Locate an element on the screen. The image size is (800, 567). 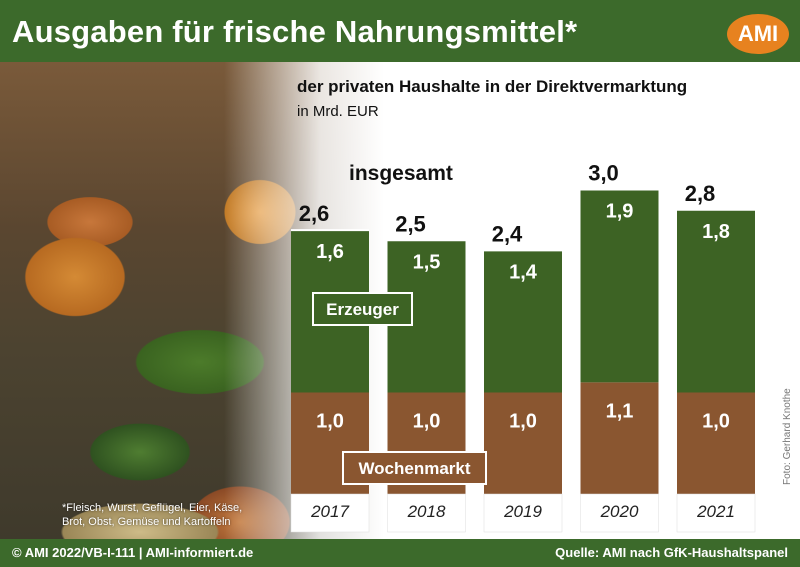
tick-label-2020: 2020 is located at coordinates (619, 511).